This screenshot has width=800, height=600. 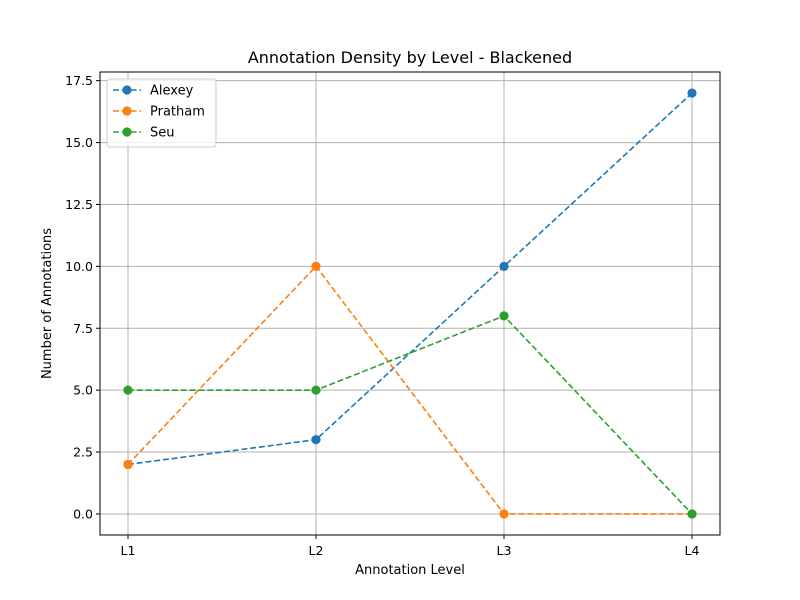 What do you see at coordinates (83, 452) in the screenshot?
I see `y-tick-label: 2.5` at bounding box center [83, 452].